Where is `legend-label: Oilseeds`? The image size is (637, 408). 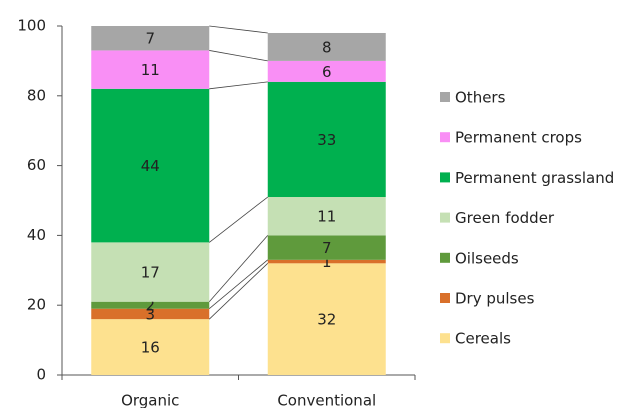
legend-label: Oilseeds is located at coordinates (487, 258).